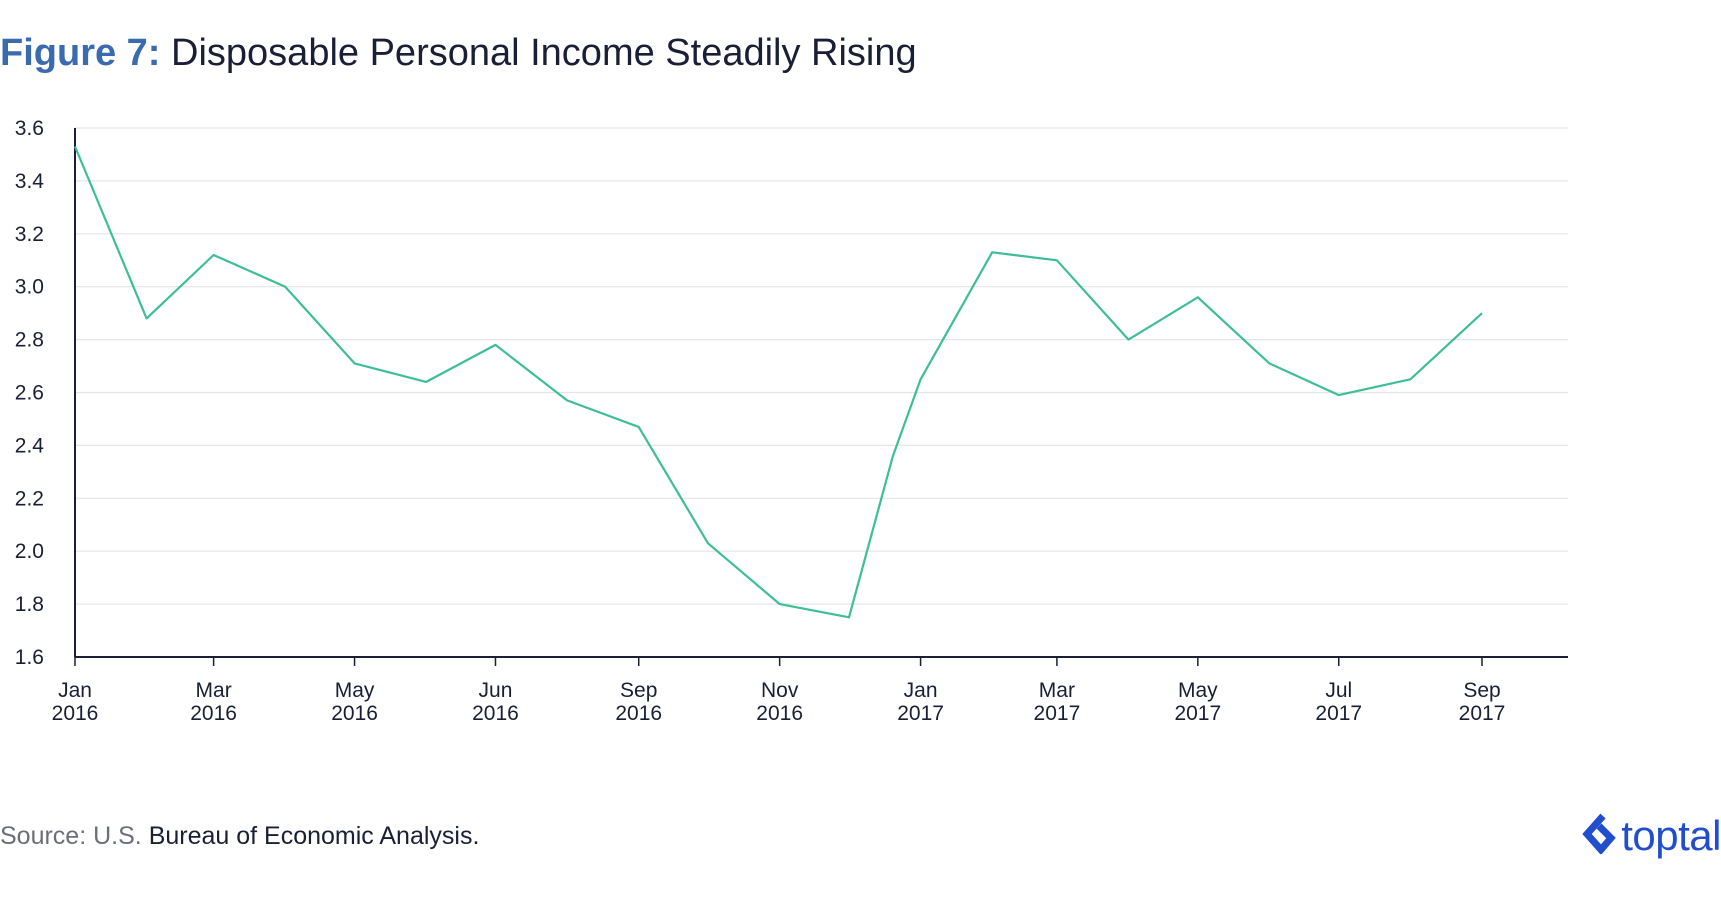 The height and width of the screenshot is (906, 1721). What do you see at coordinates (29, 287) in the screenshot?
I see `y-tick-label: 3.0` at bounding box center [29, 287].